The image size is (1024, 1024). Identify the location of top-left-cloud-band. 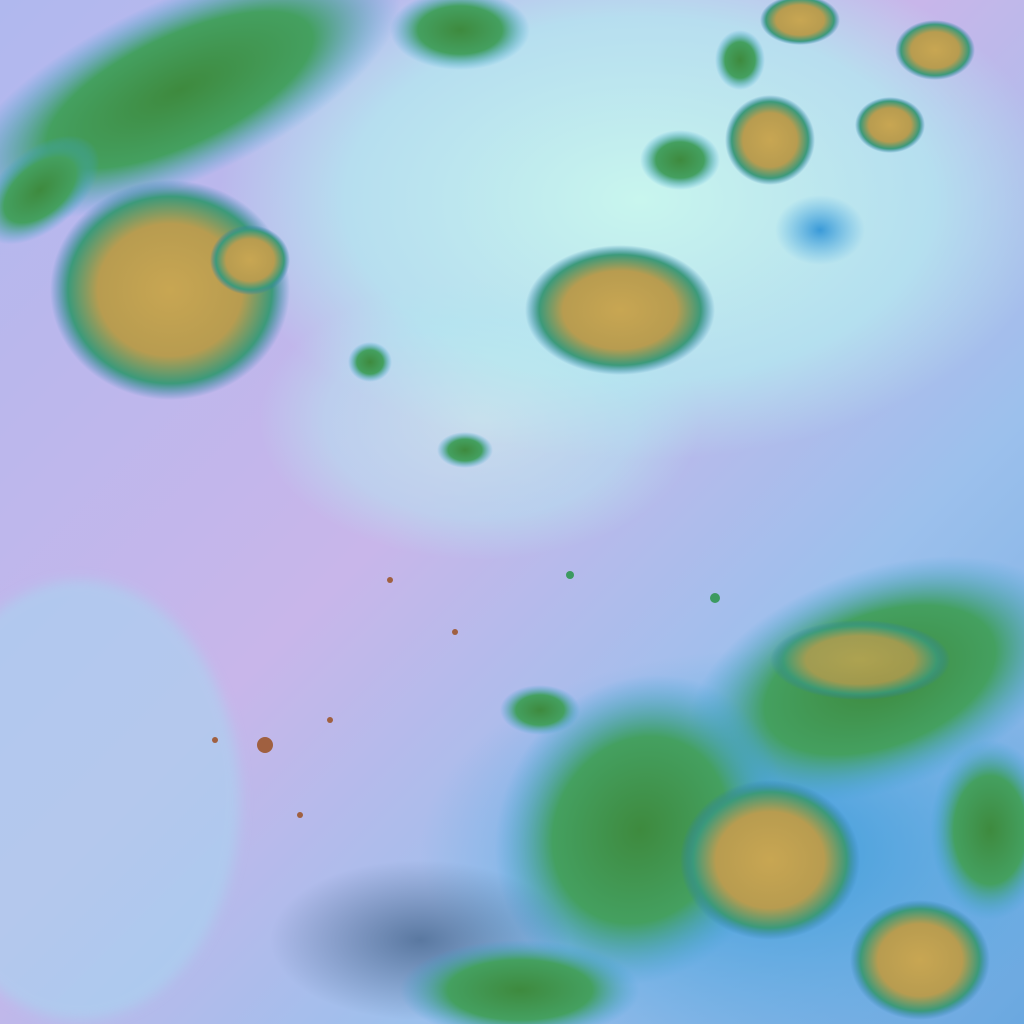
(200, 122).